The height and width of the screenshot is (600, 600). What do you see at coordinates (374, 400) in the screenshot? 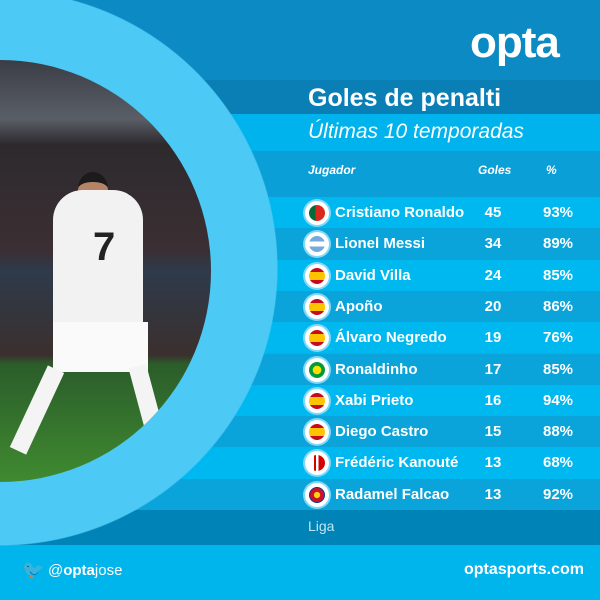
I see `player-name: Xabi Prieto` at bounding box center [374, 400].